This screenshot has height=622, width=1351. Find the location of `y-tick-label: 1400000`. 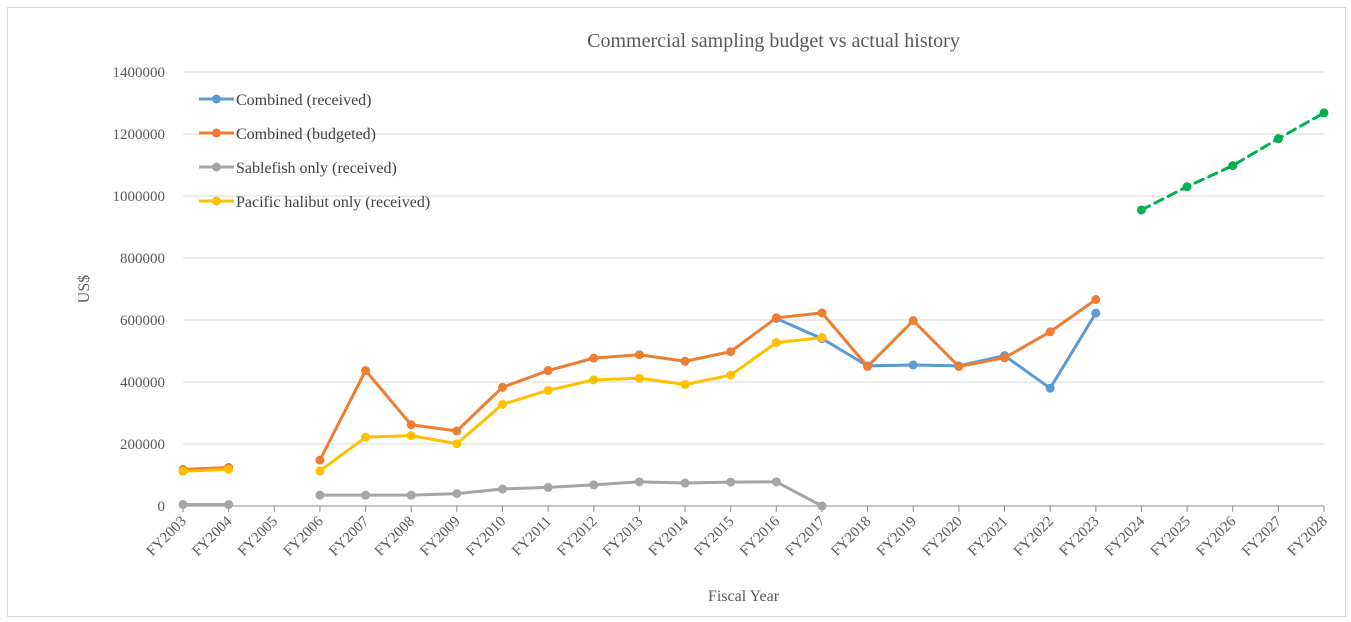

y-tick-label: 1400000 is located at coordinates (139, 73).